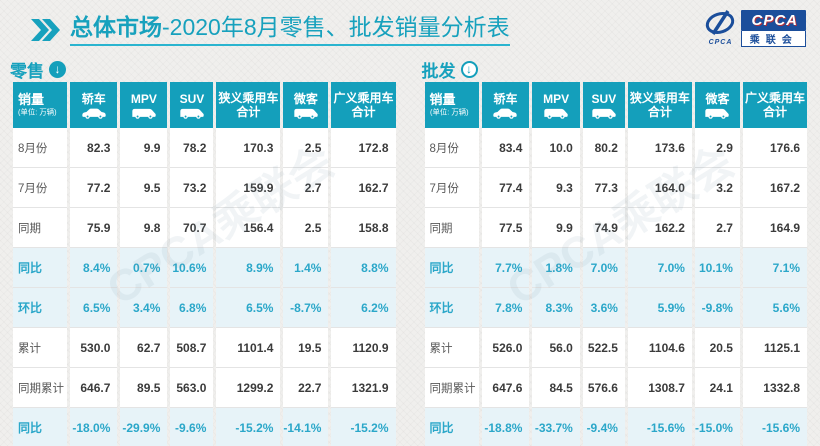 The width and height of the screenshot is (820, 446). I want to click on cell: 164.0, so click(659, 188).